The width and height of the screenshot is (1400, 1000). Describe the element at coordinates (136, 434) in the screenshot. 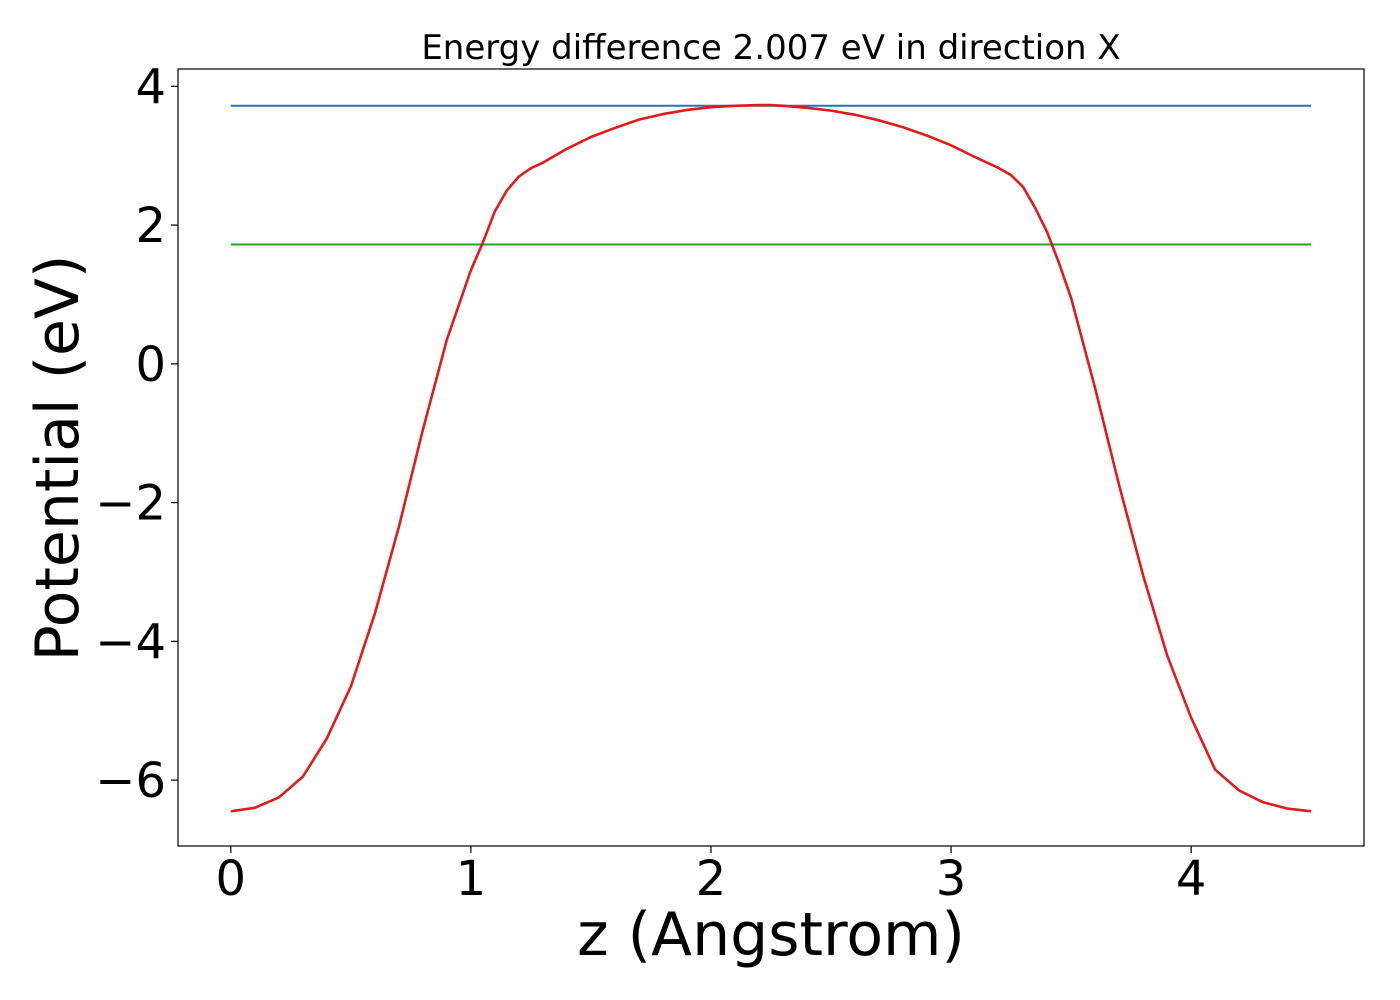

I see `y-axis: 4 2 0 −2 −4 −6` at that location.